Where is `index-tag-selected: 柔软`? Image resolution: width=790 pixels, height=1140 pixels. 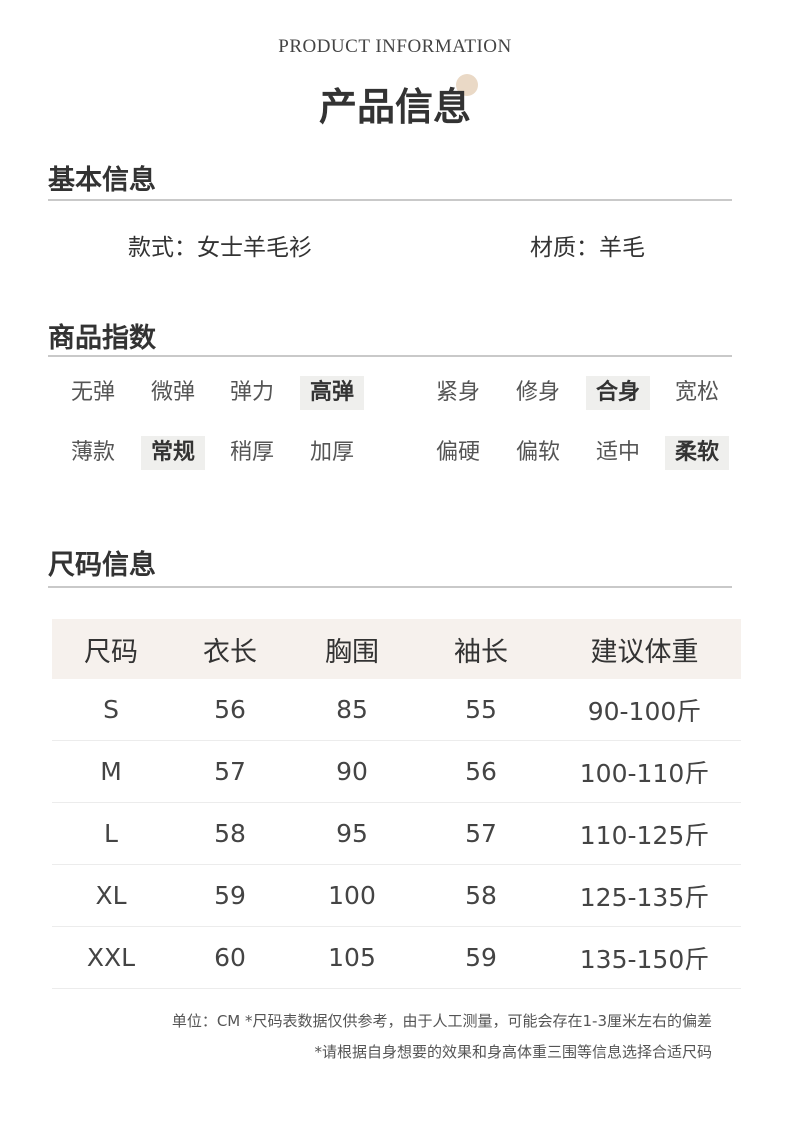 index-tag-selected: 柔软 is located at coordinates (697, 453).